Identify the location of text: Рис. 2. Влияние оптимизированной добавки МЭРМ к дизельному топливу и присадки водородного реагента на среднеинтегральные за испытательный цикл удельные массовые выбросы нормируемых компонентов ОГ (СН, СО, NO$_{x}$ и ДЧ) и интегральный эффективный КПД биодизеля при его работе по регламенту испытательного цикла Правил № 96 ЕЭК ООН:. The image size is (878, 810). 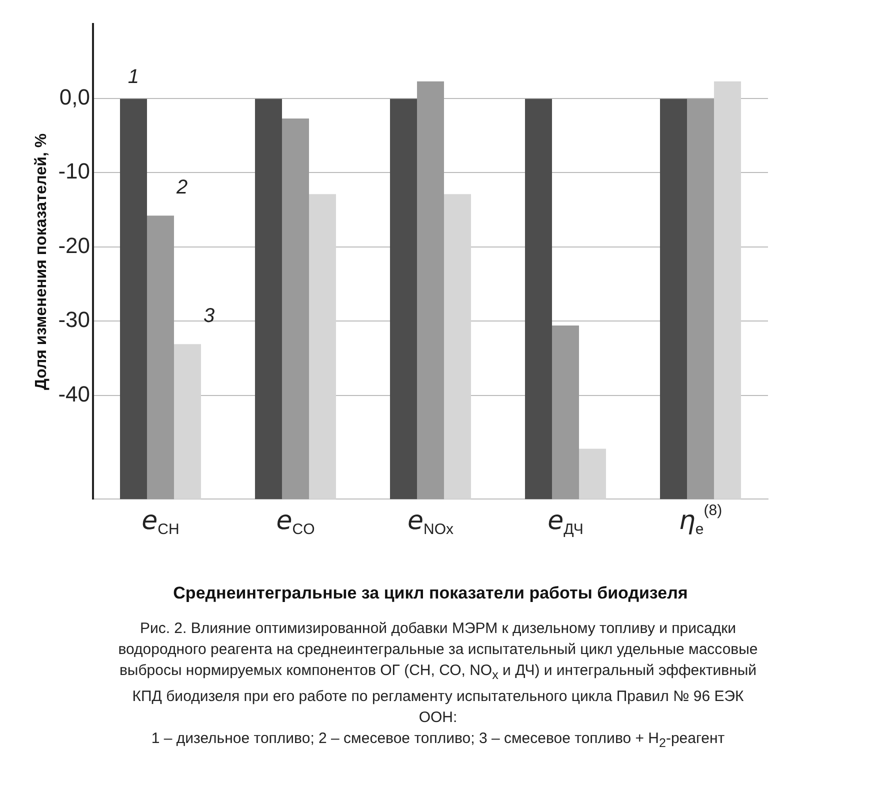
(438, 673).